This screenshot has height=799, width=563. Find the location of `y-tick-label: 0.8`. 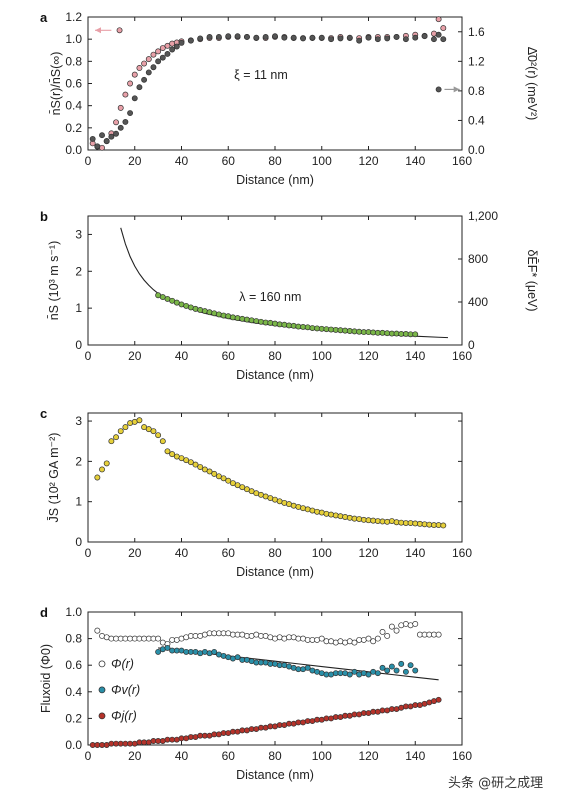

y-tick-label: 0.8 is located at coordinates (73, 61).